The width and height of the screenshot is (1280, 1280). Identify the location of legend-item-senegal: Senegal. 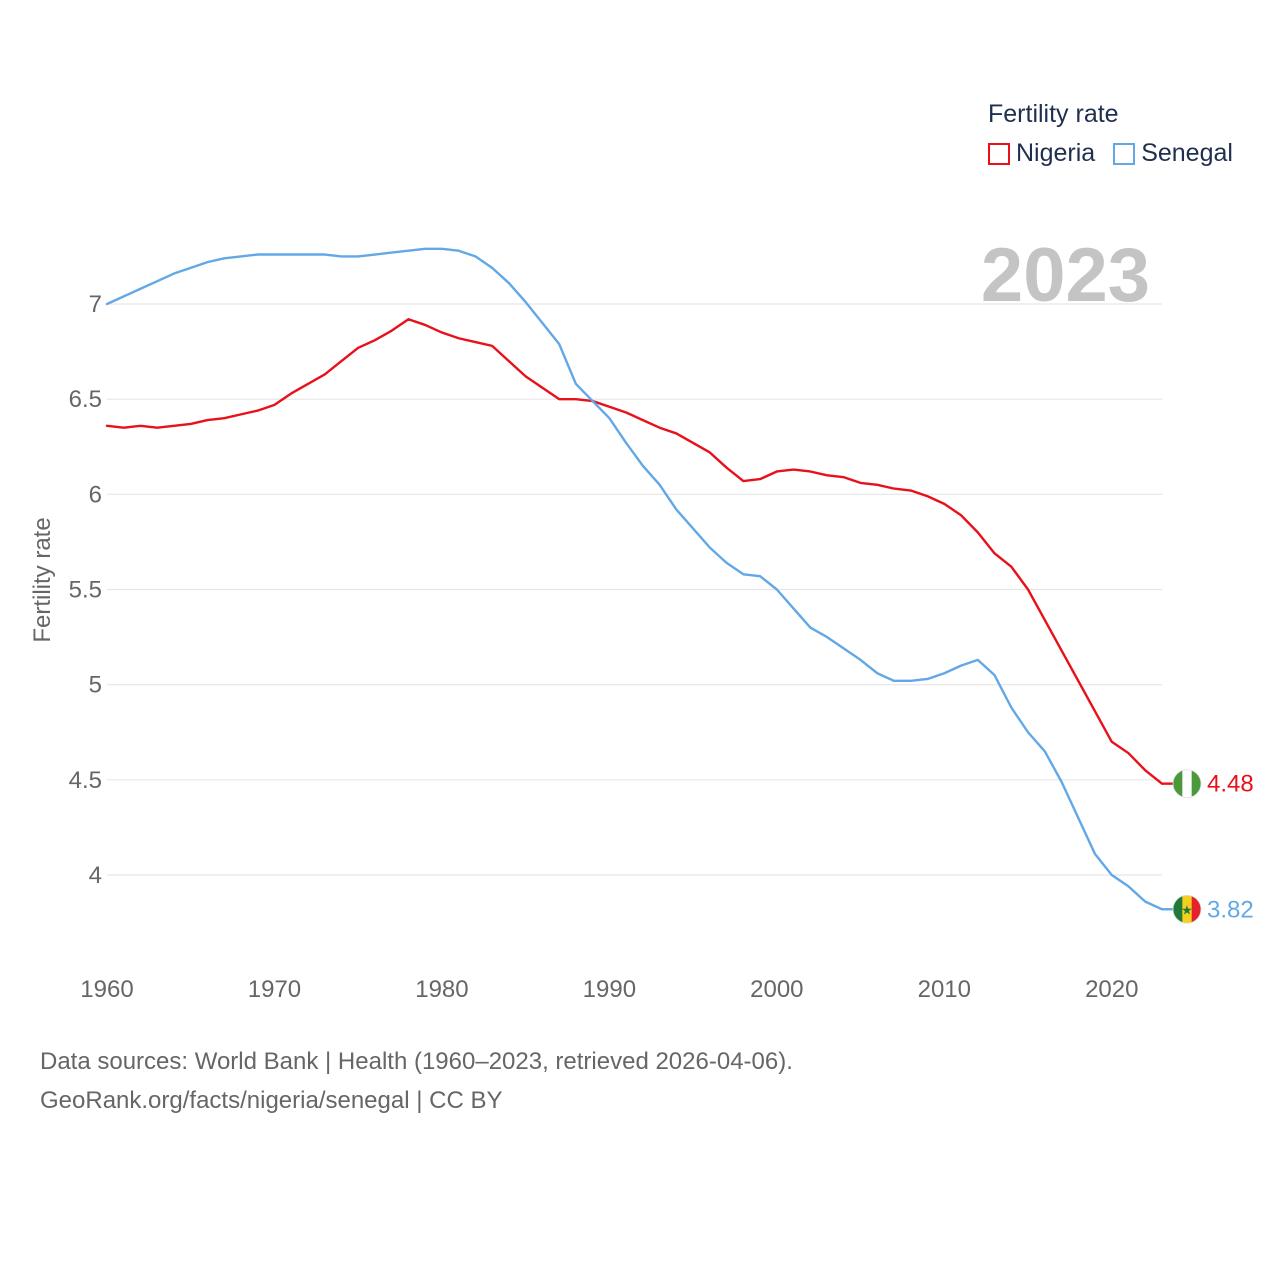
(1173, 153).